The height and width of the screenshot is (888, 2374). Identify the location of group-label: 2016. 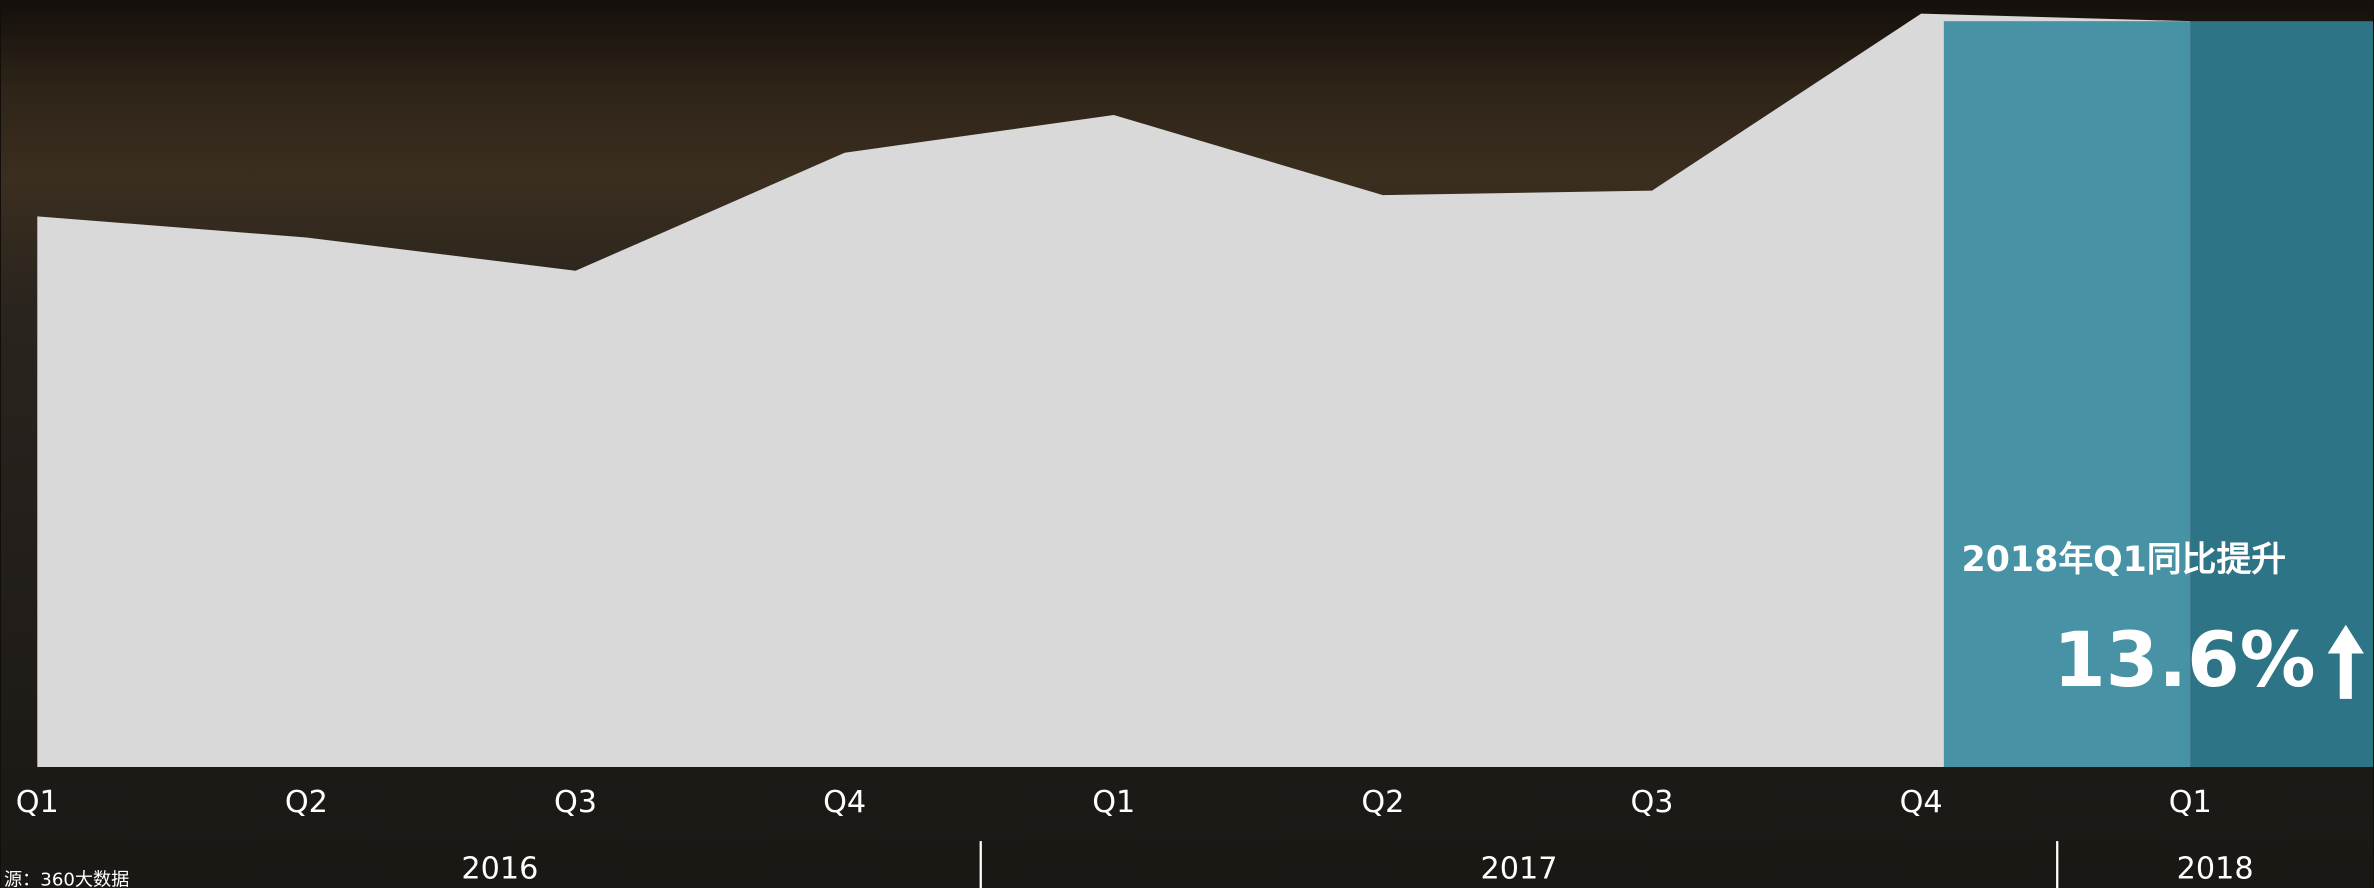
(499, 868).